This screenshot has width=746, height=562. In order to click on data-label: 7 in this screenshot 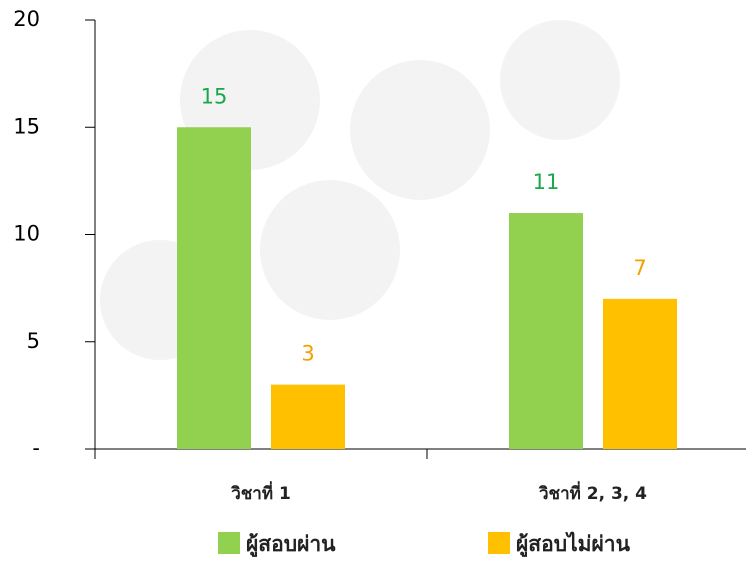, I will do `click(639, 268)`.